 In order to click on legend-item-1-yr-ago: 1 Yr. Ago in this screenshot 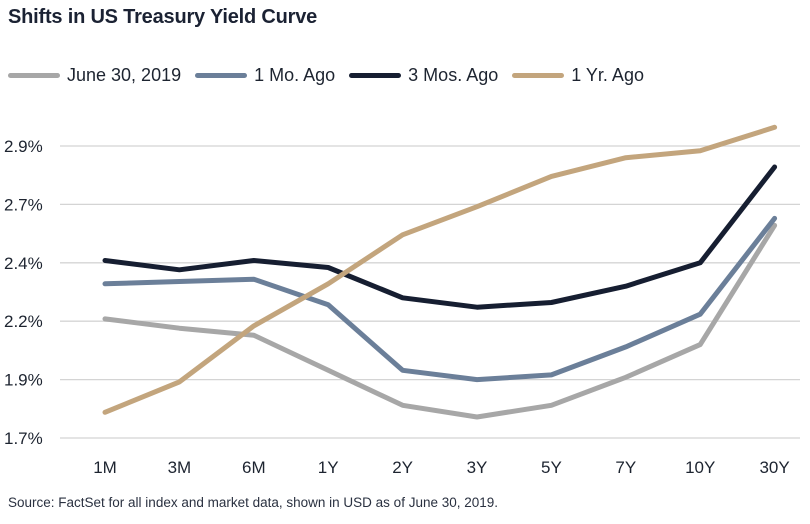, I will do `click(578, 75)`.